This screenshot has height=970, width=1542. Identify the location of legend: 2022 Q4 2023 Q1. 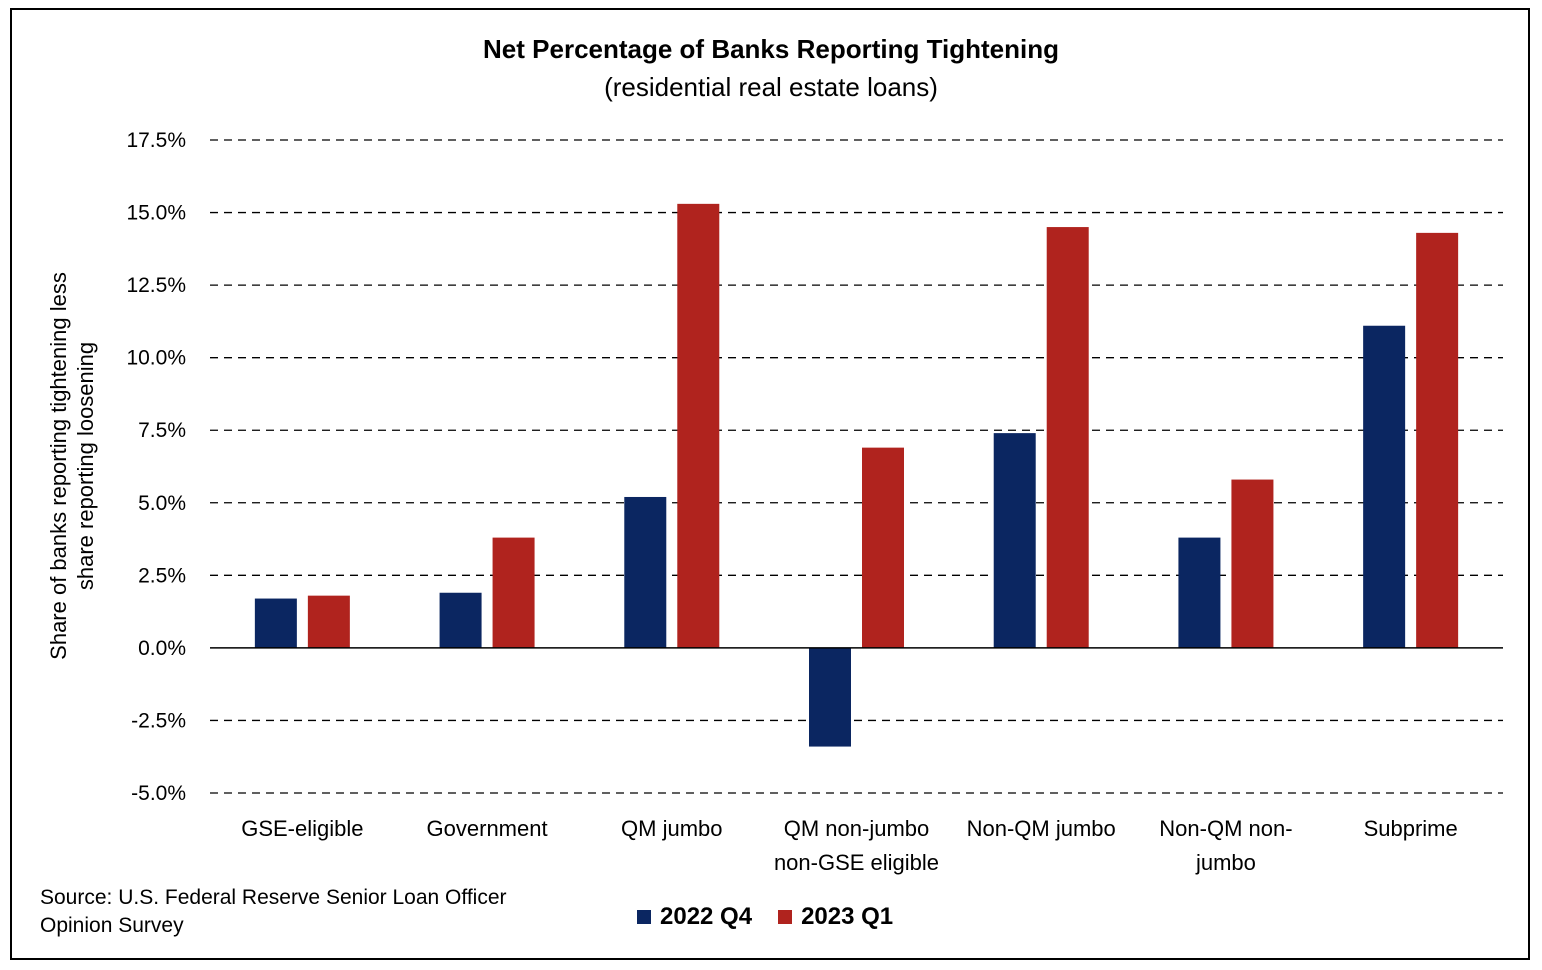
(778, 917).